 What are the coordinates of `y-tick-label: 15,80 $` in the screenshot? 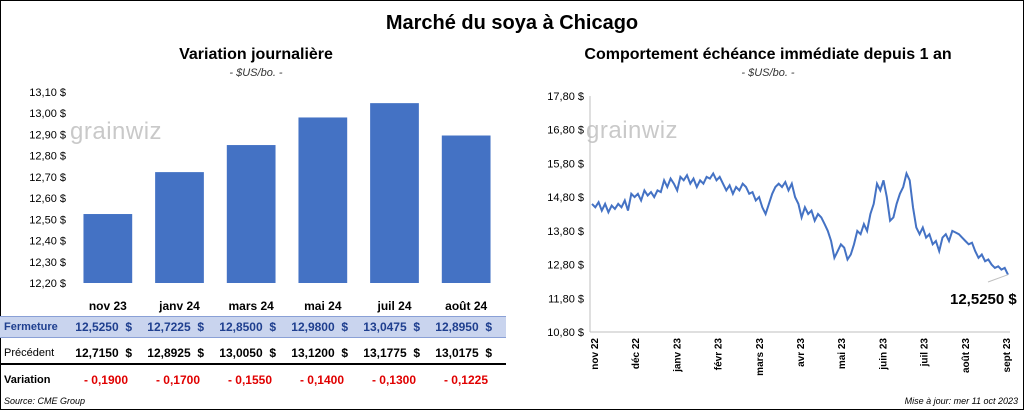 It's located at (565, 164).